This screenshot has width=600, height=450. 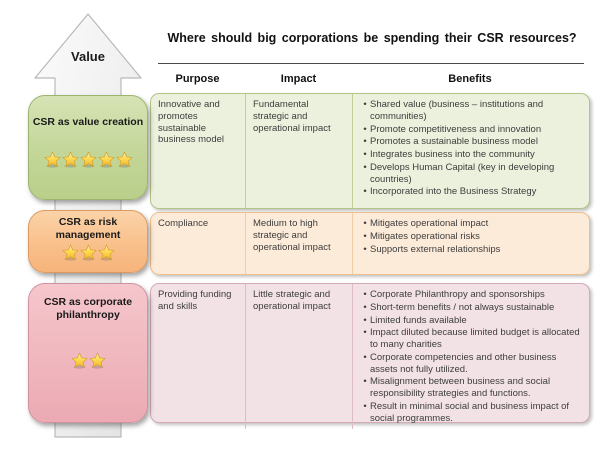 I want to click on benefit-item: • Limited funds available, so click(x=471, y=321).